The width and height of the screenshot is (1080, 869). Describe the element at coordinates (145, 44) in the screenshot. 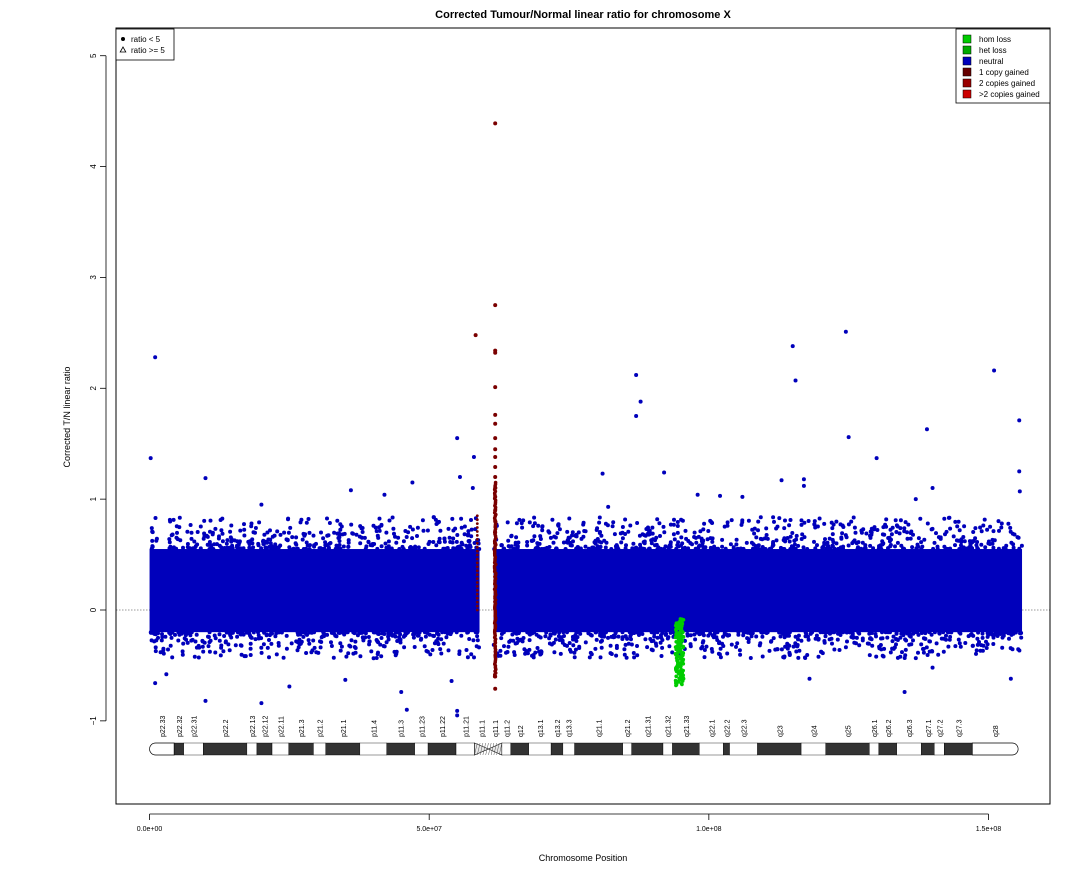

I see `shape-legend: ratio < 5 ratio >= 5` at that location.